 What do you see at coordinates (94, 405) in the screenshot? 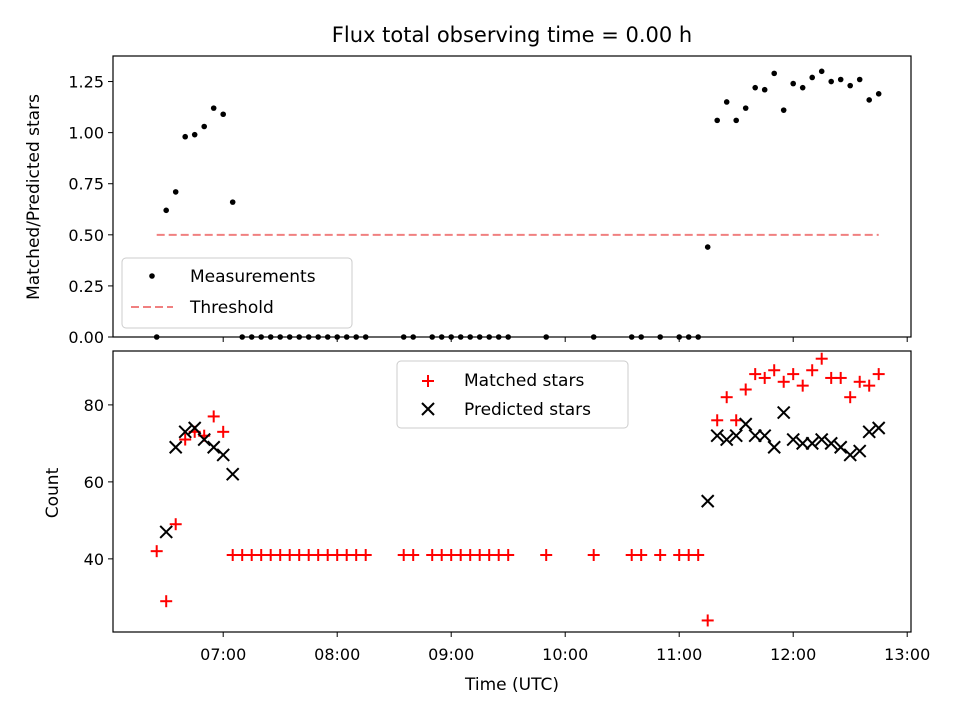
I see `count-y-tick-label: 80` at bounding box center [94, 405].